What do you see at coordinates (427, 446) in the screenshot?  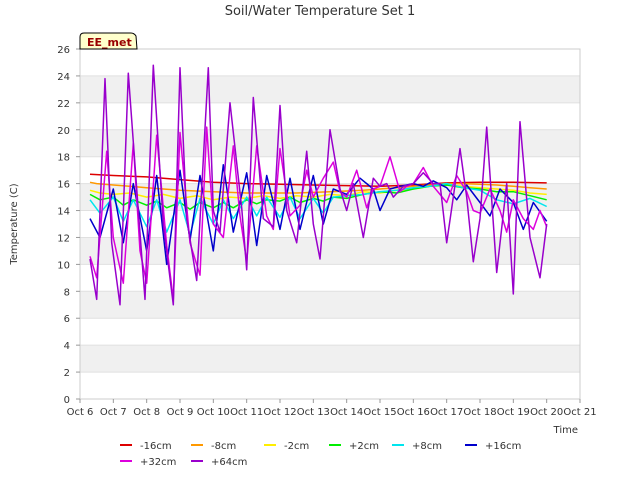 I see `legend-label: +8cm` at bounding box center [427, 446].